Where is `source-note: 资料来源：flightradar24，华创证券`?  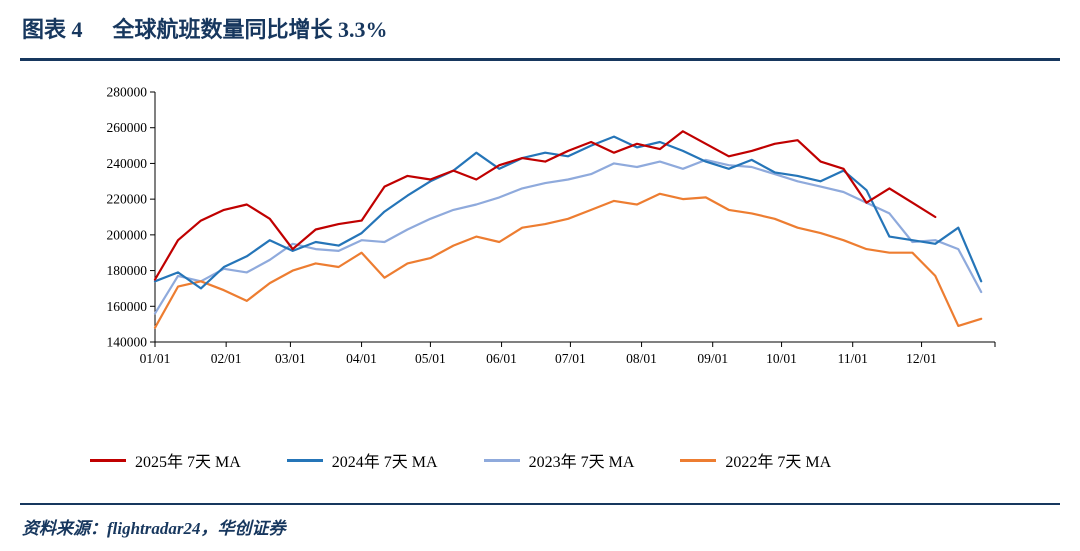 source-note: 资料来源：flightradar24，华创证券 is located at coordinates (154, 528).